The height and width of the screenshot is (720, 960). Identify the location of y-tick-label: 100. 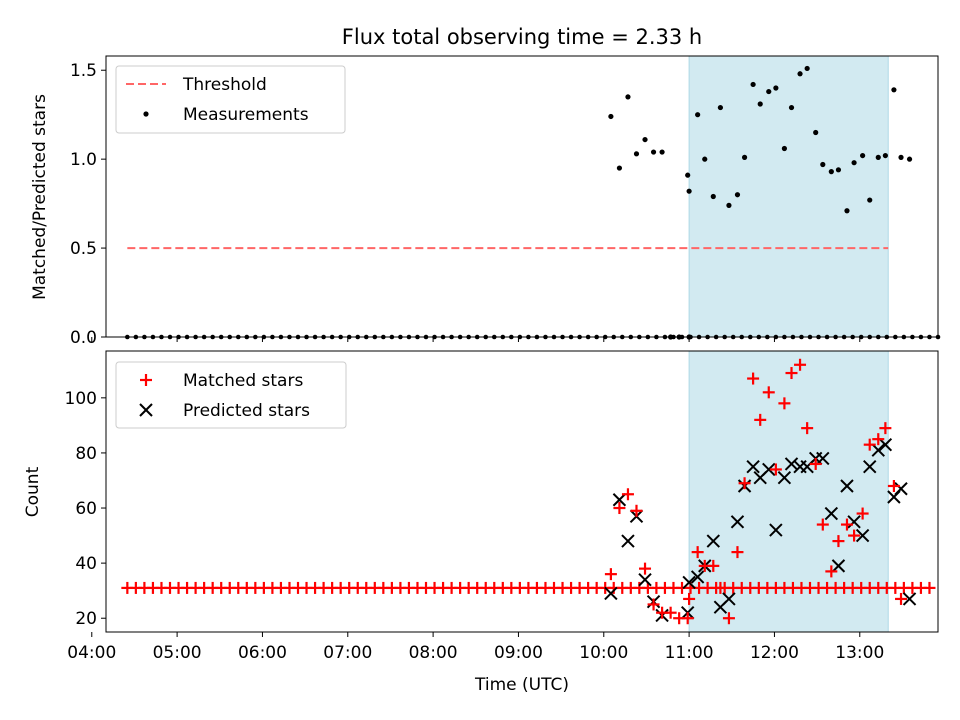
(81, 399).